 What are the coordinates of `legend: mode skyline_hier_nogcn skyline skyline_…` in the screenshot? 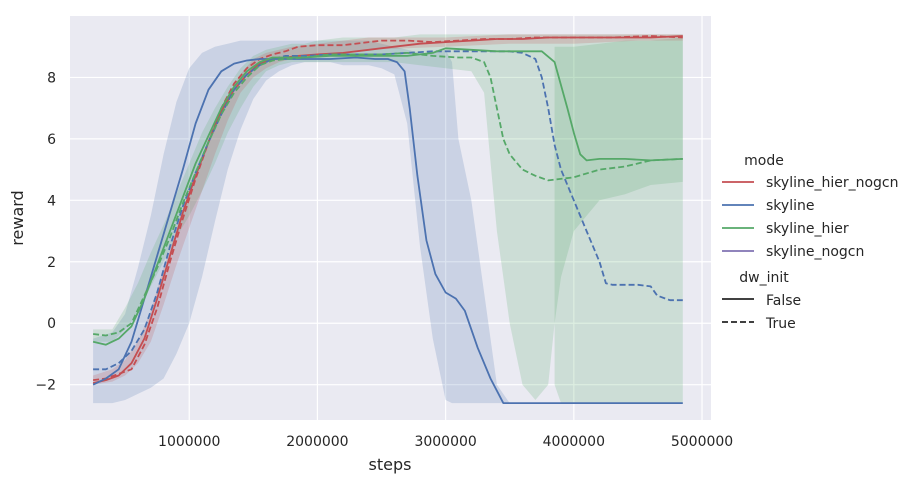 It's located at (810, 242).